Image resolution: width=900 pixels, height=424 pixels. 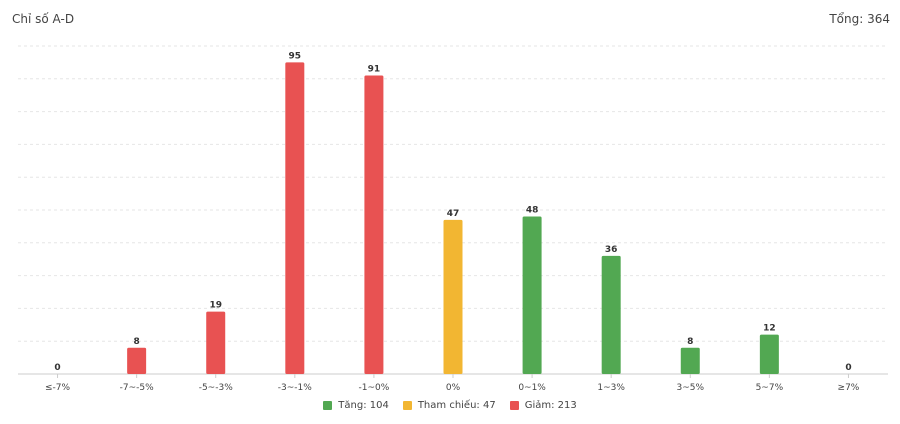 I want to click on total-count: Tổng: 364, so click(x=859, y=19).